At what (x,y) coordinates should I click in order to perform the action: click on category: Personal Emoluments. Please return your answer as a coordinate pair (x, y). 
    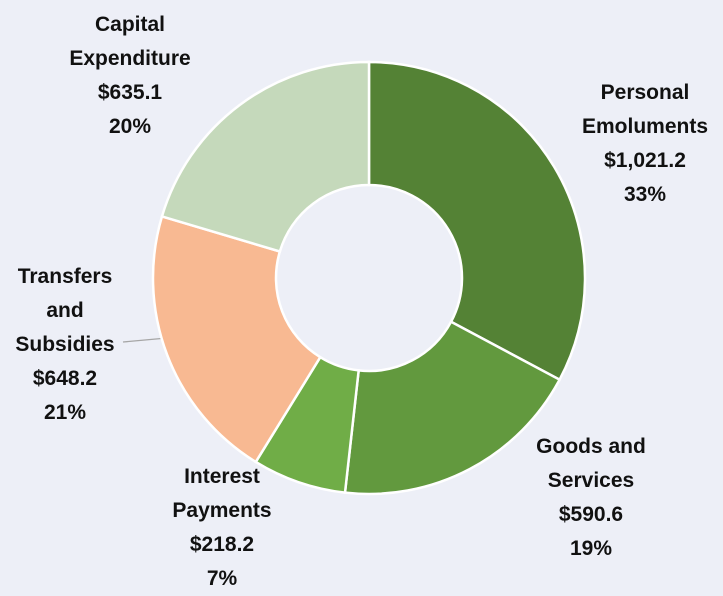
    Looking at the image, I should click on (645, 109).